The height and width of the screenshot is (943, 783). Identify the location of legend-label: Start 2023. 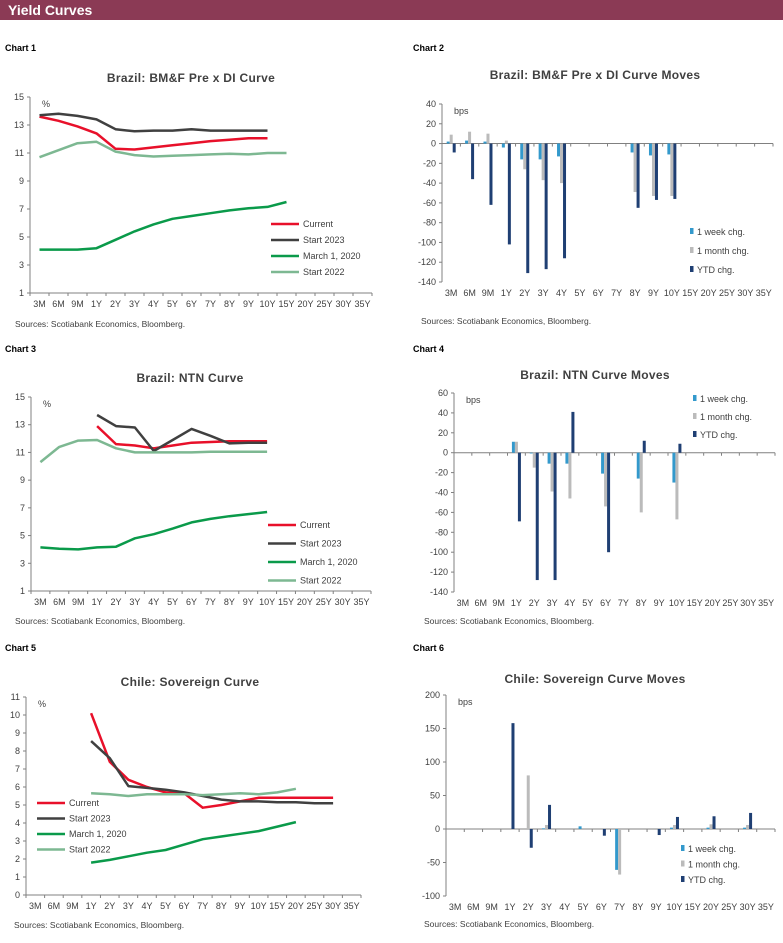
(324, 240).